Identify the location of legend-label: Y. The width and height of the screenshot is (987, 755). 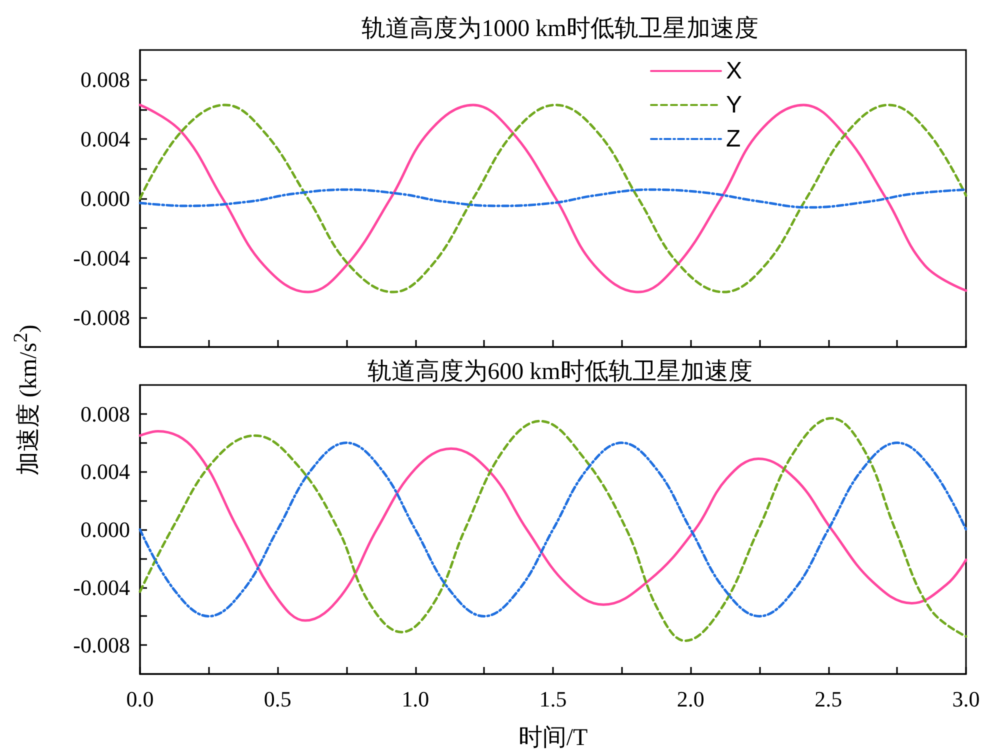
(734, 105).